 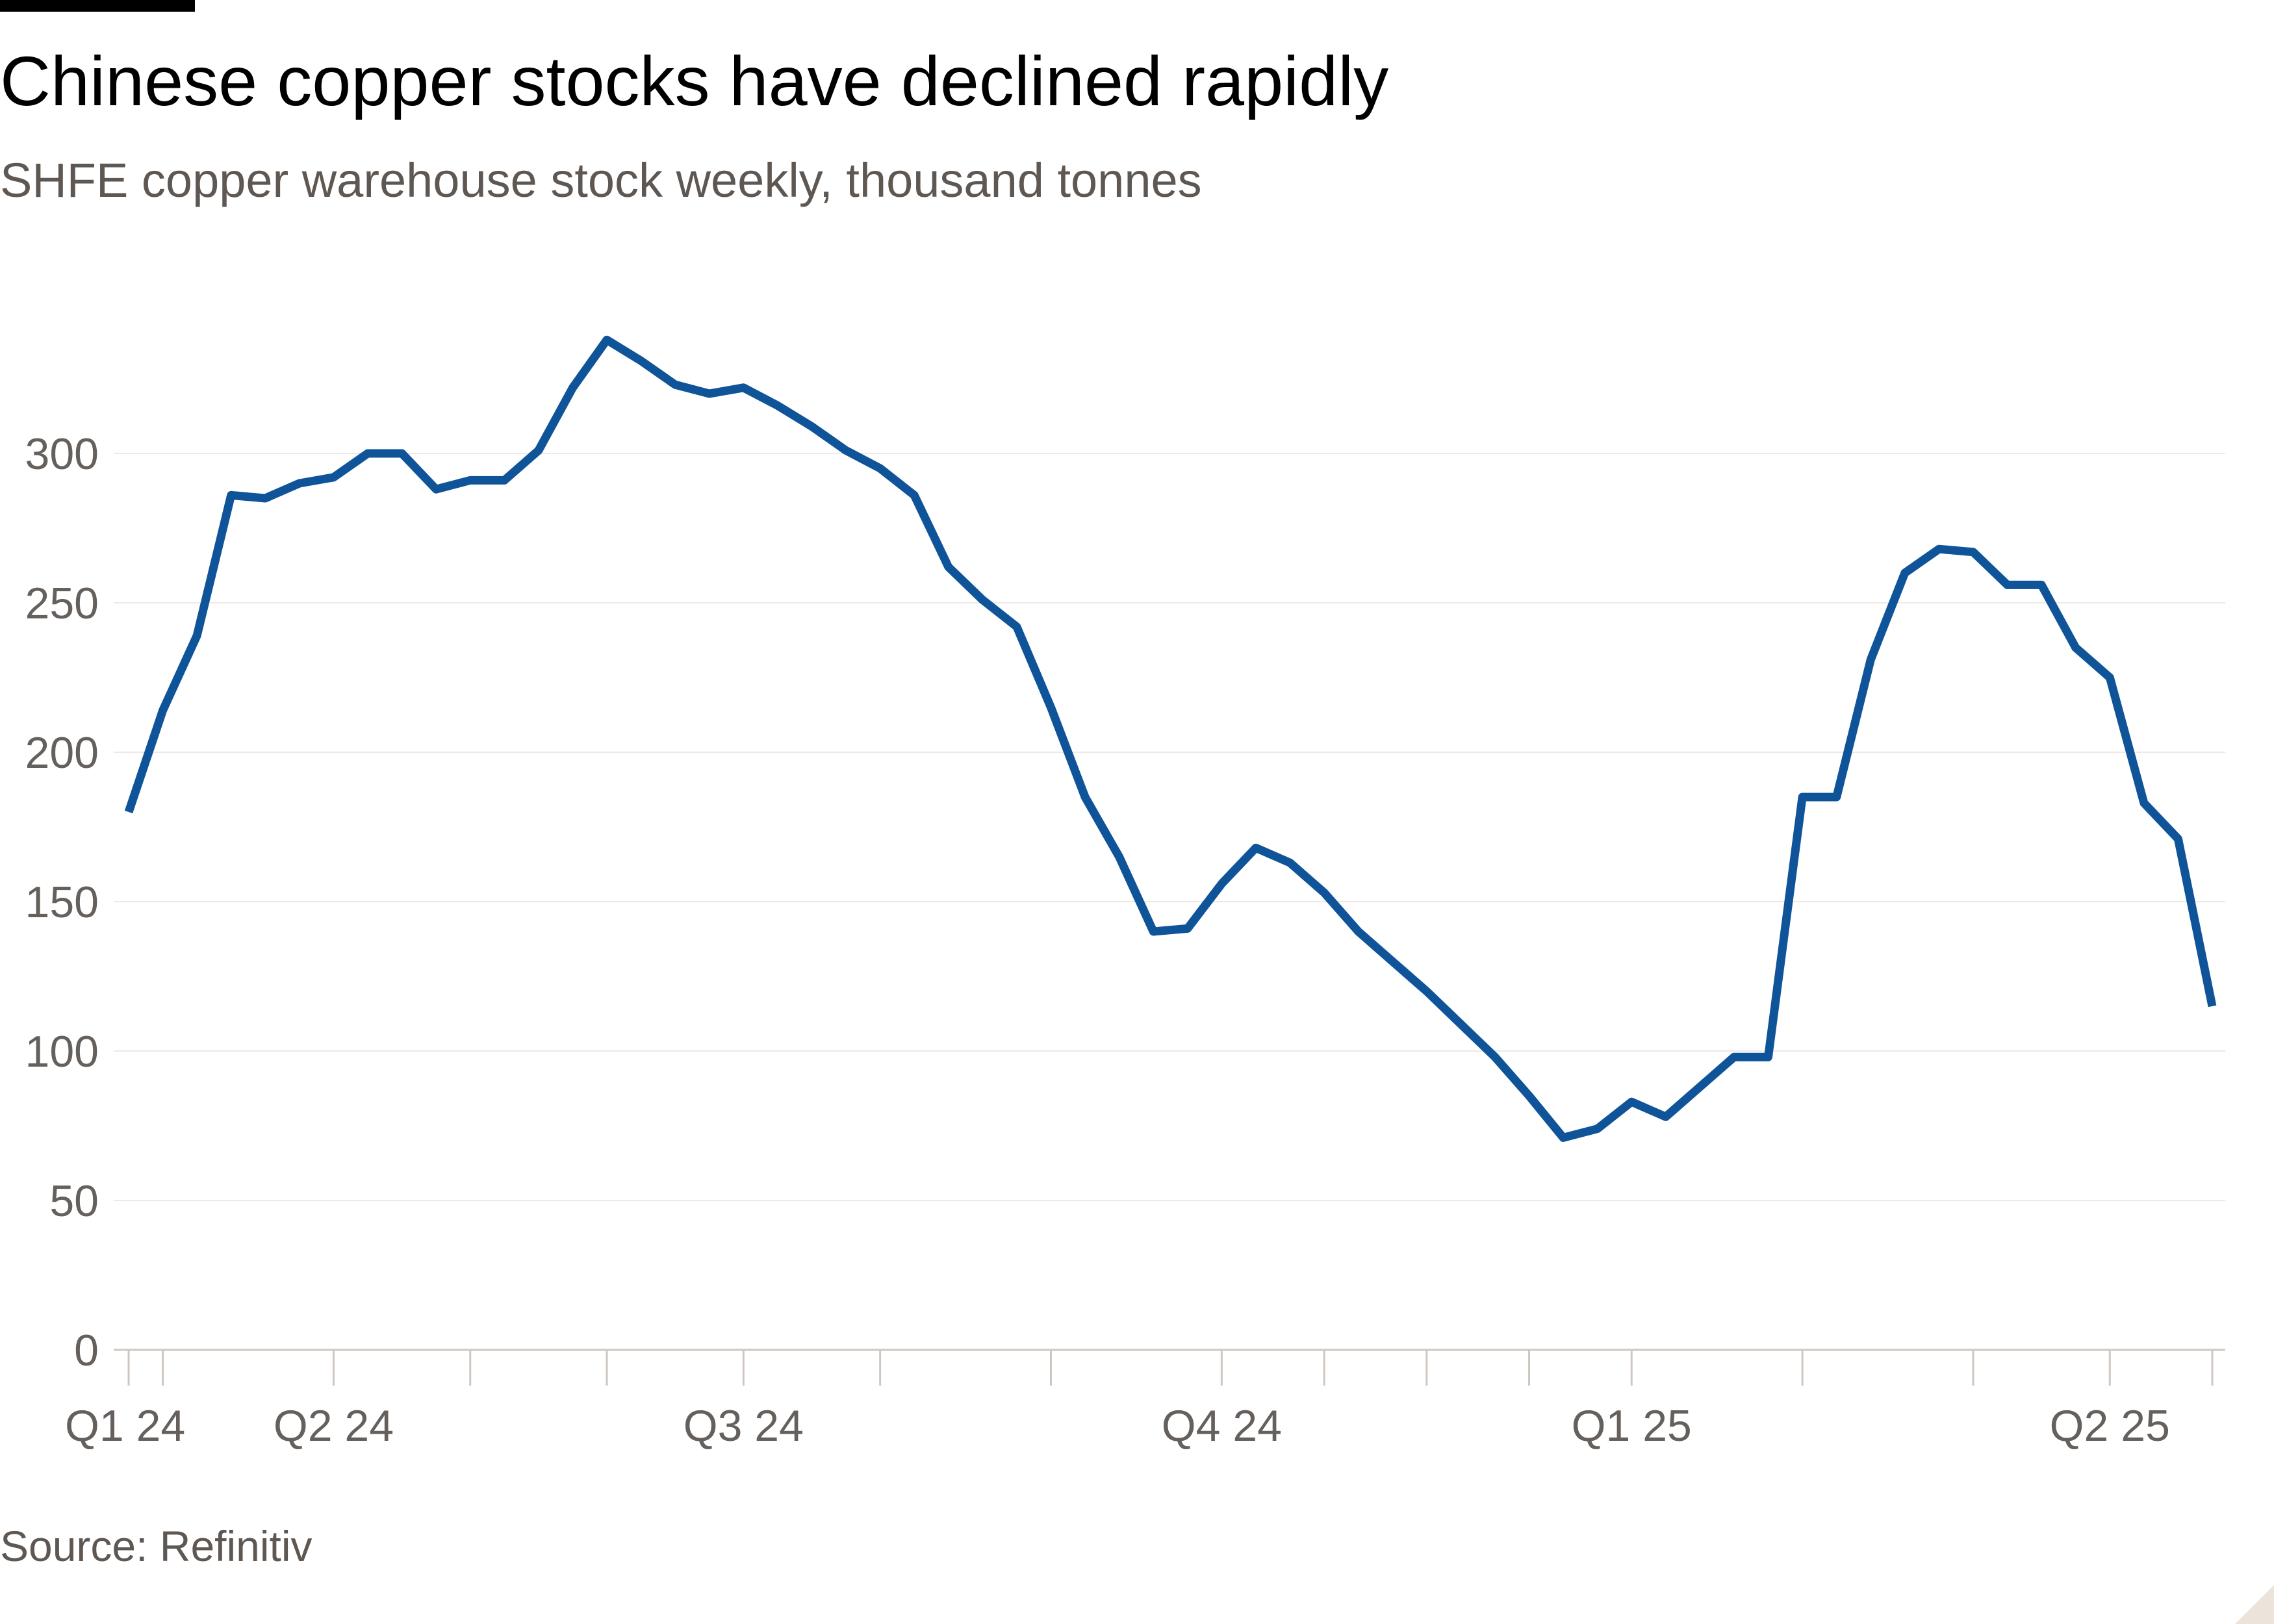 What do you see at coordinates (62, 1051) in the screenshot?
I see `y-tick-label-100: 100` at bounding box center [62, 1051].